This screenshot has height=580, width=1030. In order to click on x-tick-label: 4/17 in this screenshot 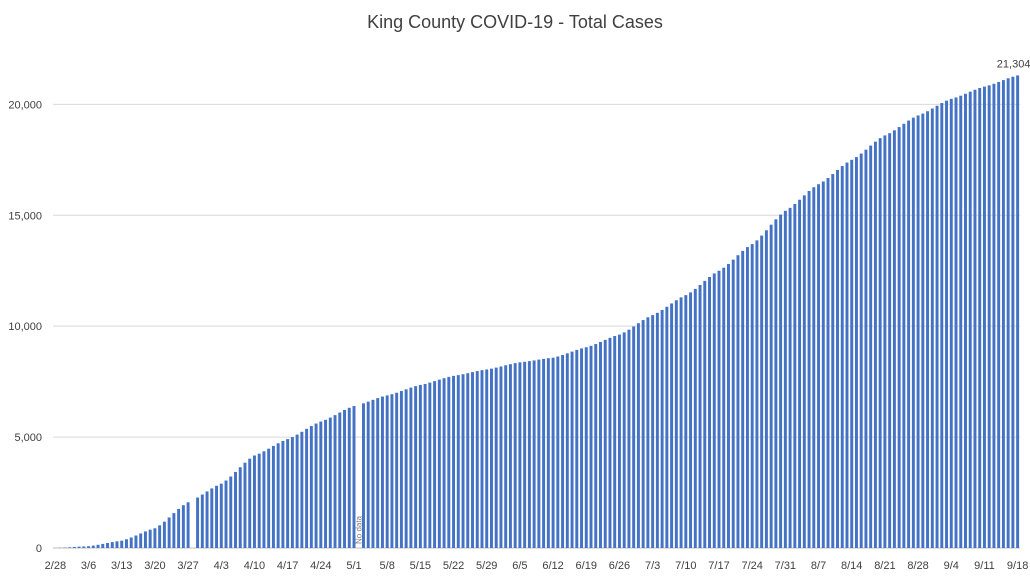, I will do `click(287, 566)`.